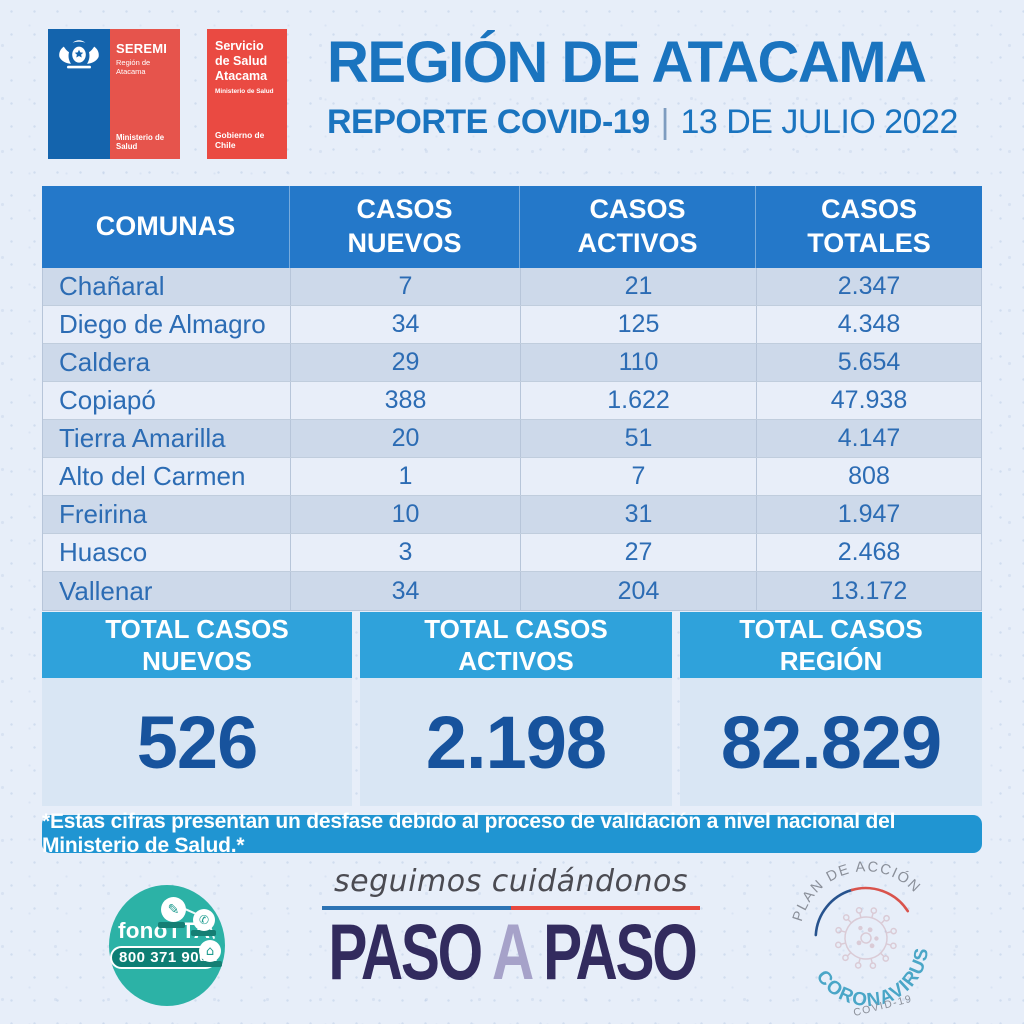 Image resolution: width=1024 pixels, height=1024 pixels. What do you see at coordinates (142, 48) in the screenshot?
I see `seremi-name: SEREMI` at bounding box center [142, 48].